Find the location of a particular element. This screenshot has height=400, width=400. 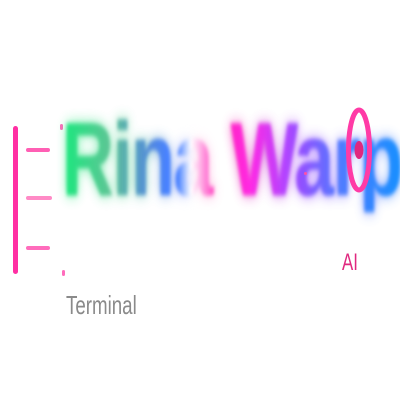

target-icon is located at coordinates (359, 150).